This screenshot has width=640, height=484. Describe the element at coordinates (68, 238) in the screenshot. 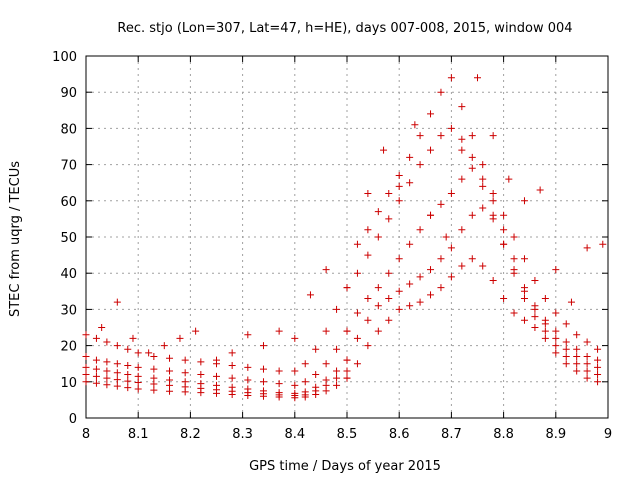

I see `y-tick-label: 50` at that location.